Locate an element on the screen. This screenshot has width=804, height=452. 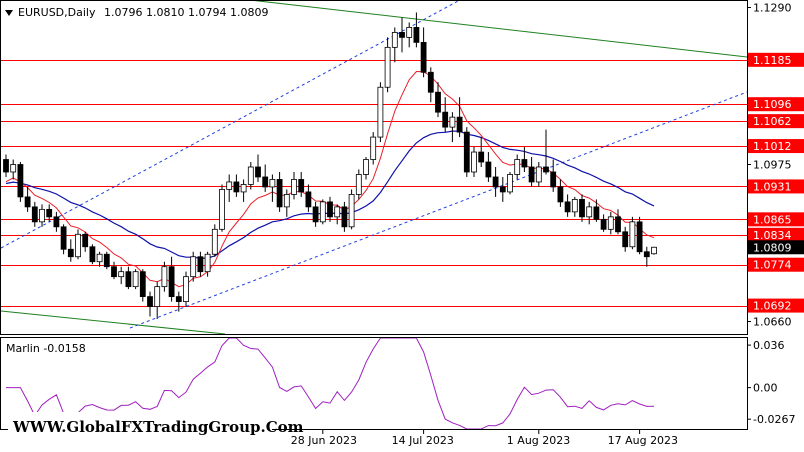
x-tick-label-1: 14 Jul 2023 is located at coordinates (423, 440).